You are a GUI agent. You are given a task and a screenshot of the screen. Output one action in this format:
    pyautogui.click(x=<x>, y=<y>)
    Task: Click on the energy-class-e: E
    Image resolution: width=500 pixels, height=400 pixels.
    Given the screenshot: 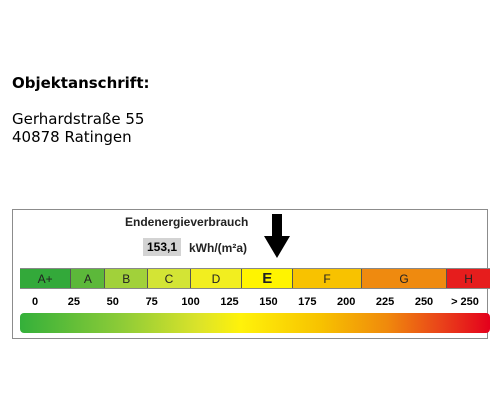 What is the action you would take?
    pyautogui.click(x=268, y=278)
    